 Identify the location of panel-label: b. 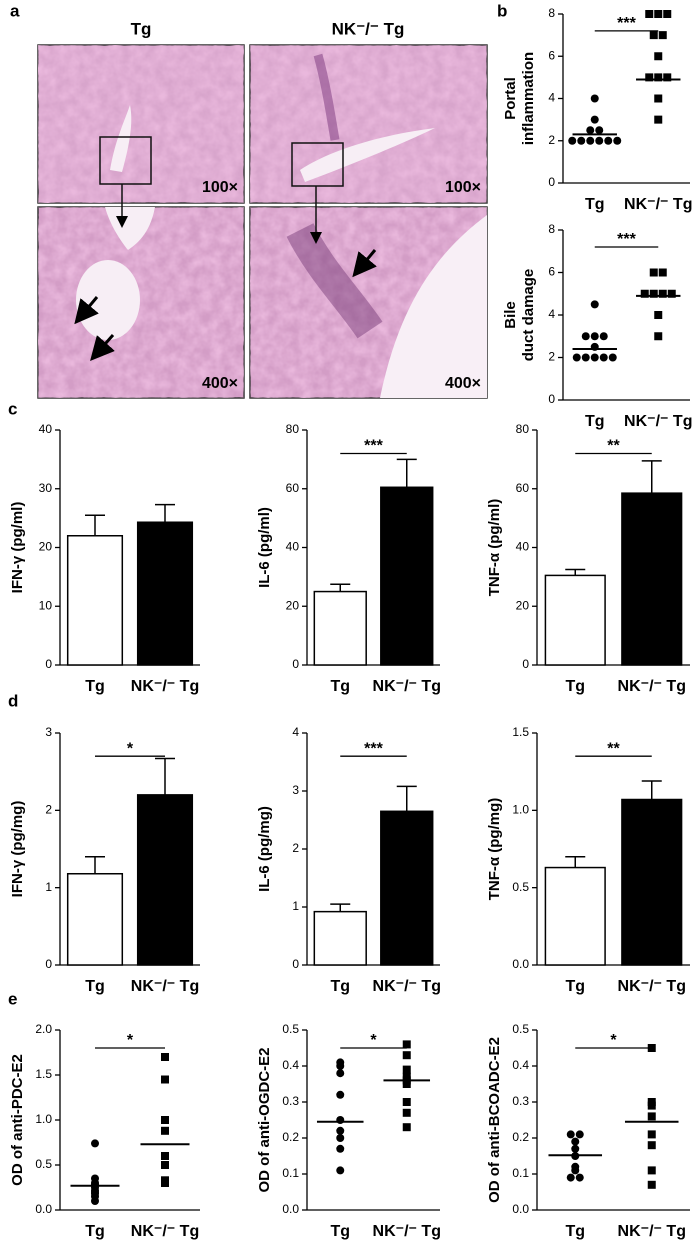
(502, 10).